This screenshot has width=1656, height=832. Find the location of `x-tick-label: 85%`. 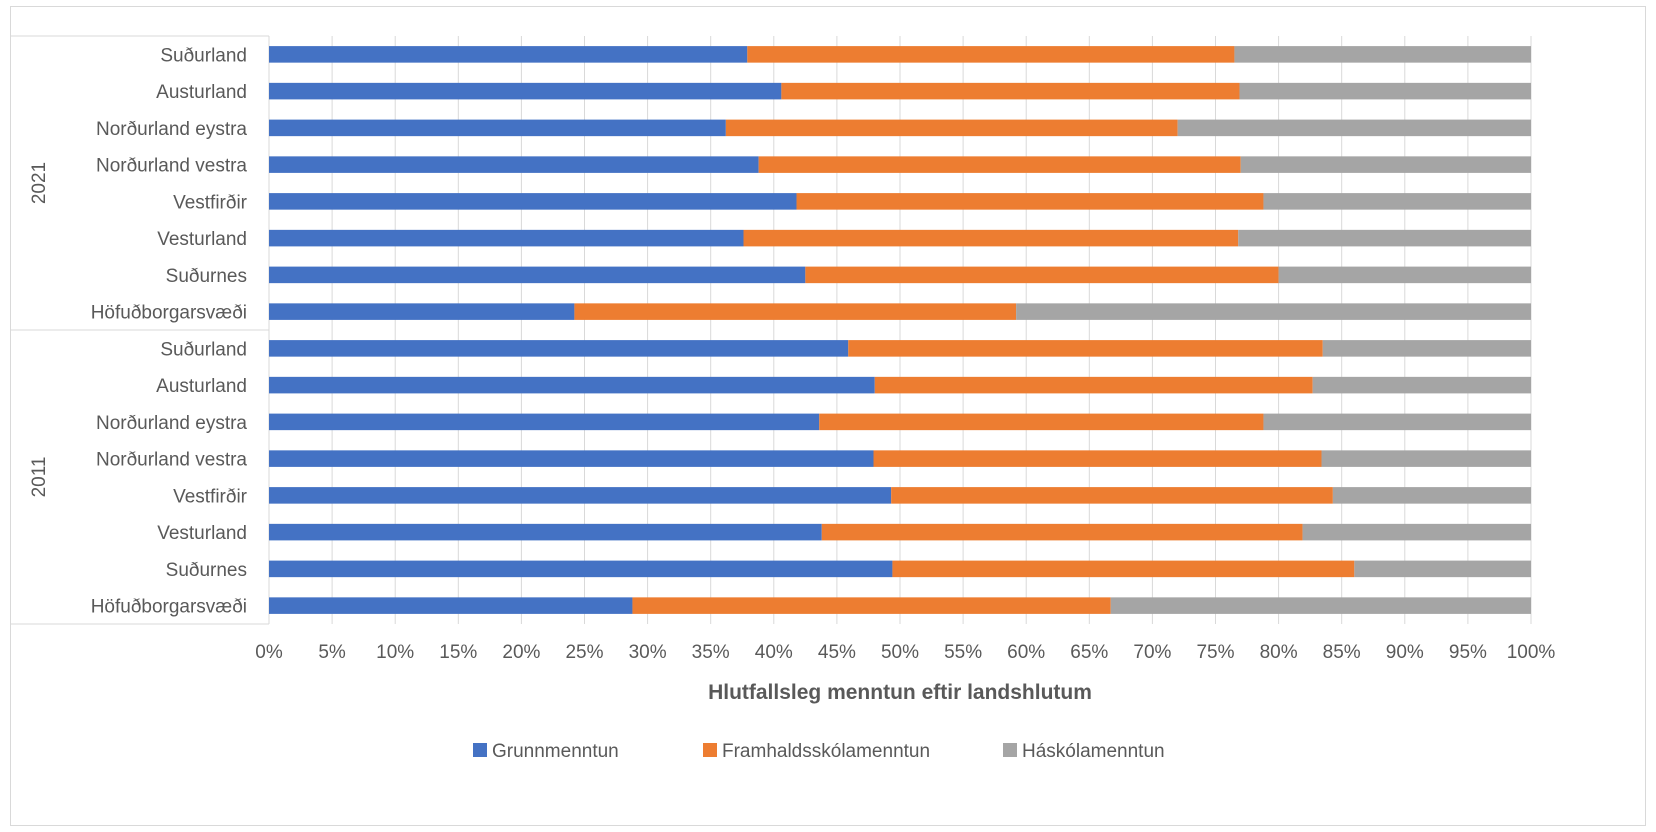

x-tick-label: 85% is located at coordinates (1342, 652).